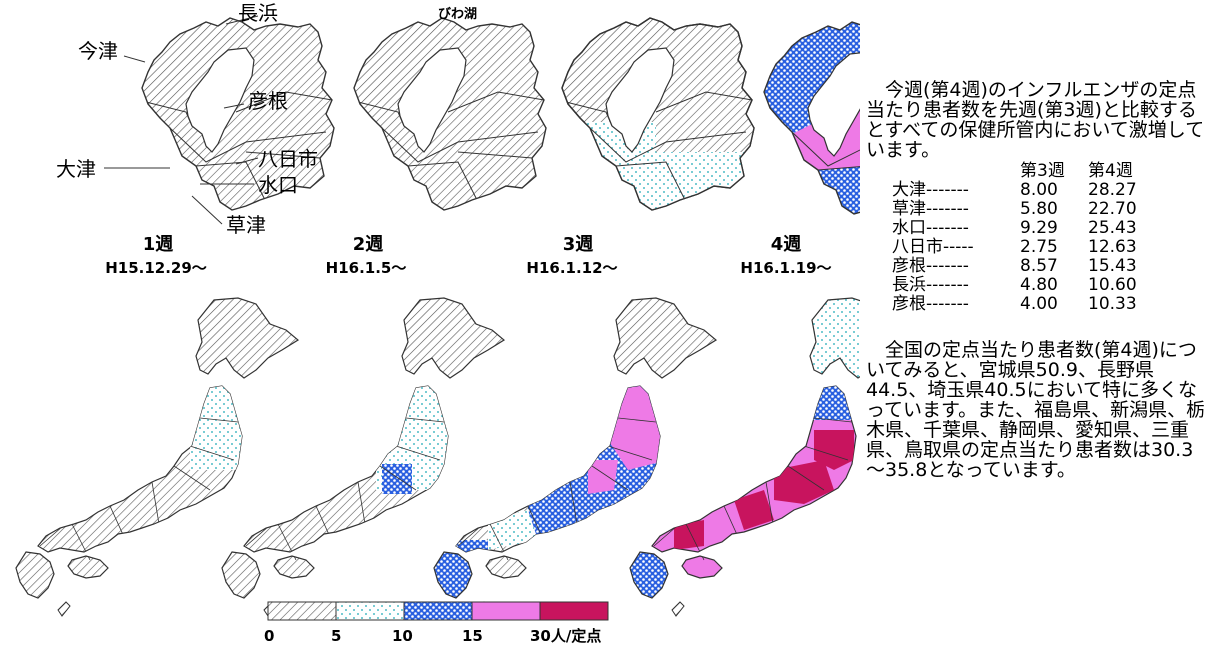 The image size is (1216, 648). What do you see at coordinates (565, 636) in the screenshot?
I see `legend-tick: 30人/定点` at bounding box center [565, 636].